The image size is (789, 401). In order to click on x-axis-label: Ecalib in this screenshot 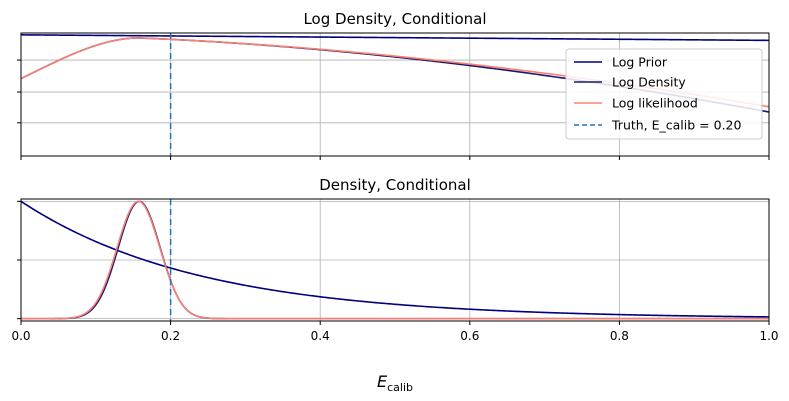, I will do `click(395, 383)`.